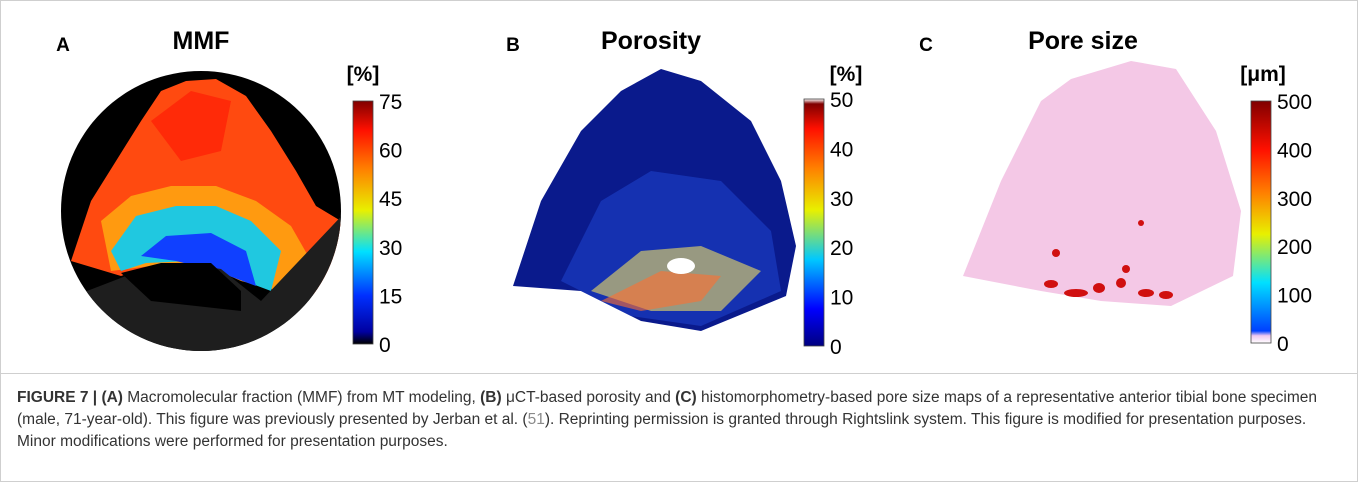 This screenshot has height=482, width=1358. I want to click on caption-text: (C), so click(686, 397).